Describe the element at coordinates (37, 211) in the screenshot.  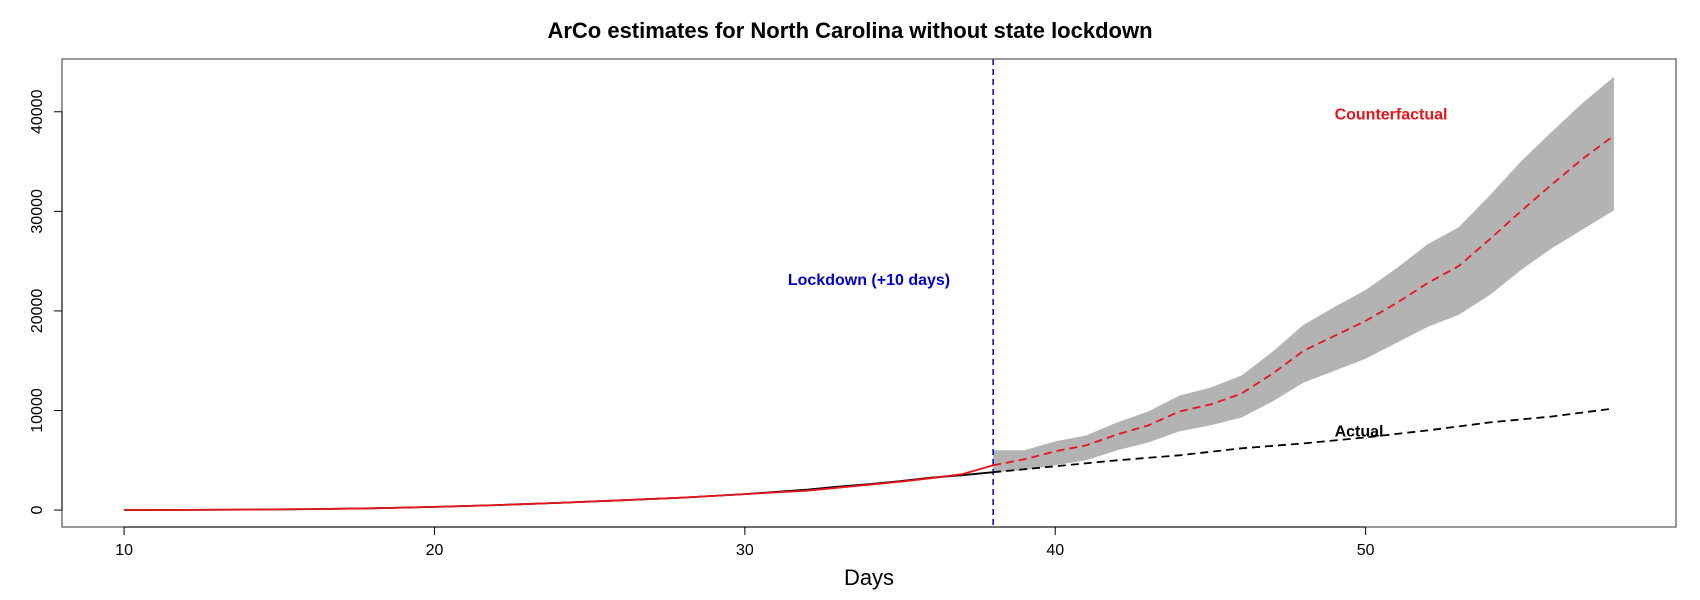
I see `y-tick-label: 30000` at that location.